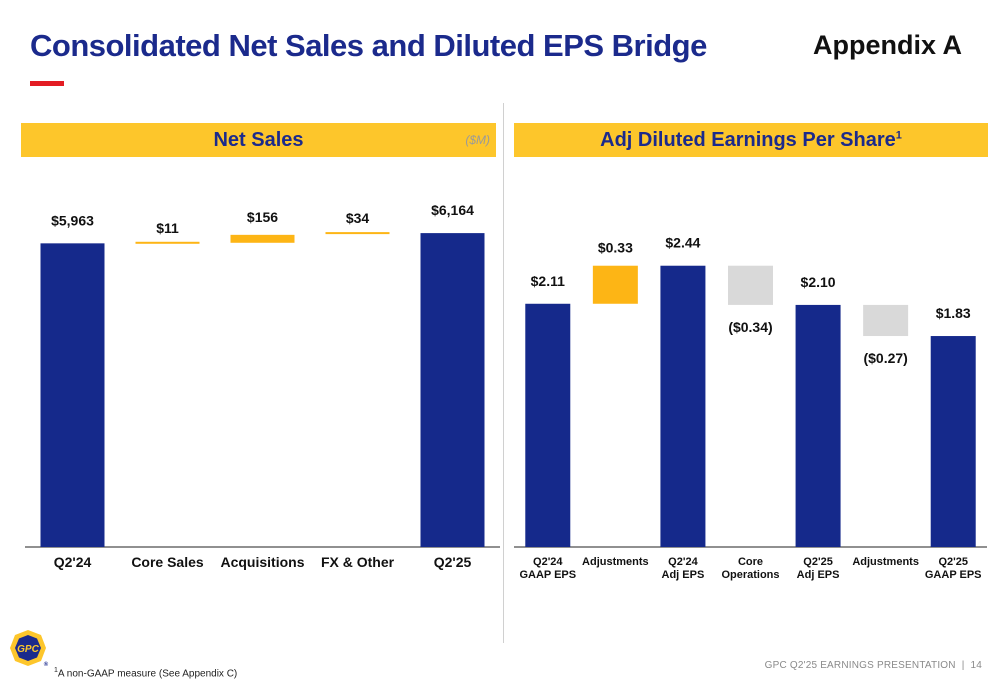 The height and width of the screenshot is (685, 1000). Describe the element at coordinates (750, 575) in the screenshot. I see `eps-category-label-4-line-2: Operations` at that location.